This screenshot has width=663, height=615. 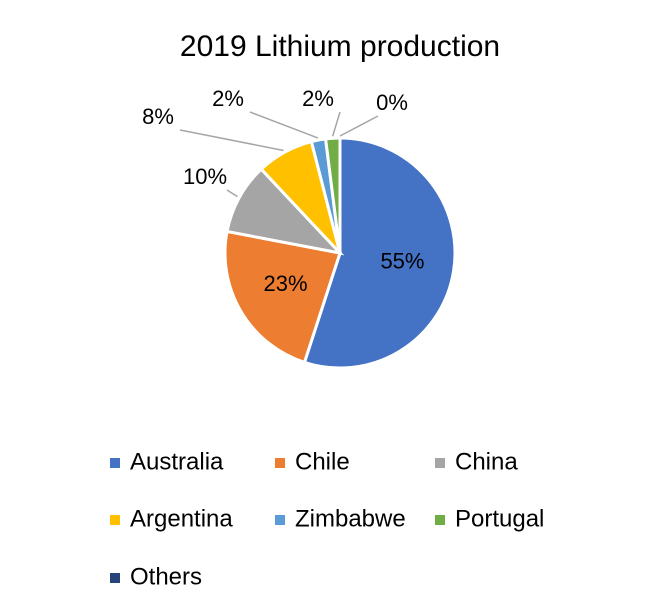 What do you see at coordinates (392, 102) in the screenshot?
I see `data-label: 0%` at bounding box center [392, 102].